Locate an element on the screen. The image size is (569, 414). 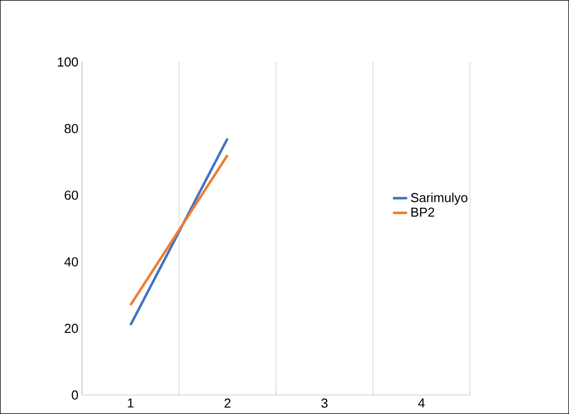
y-tick-label: 20 is located at coordinates (71, 328).